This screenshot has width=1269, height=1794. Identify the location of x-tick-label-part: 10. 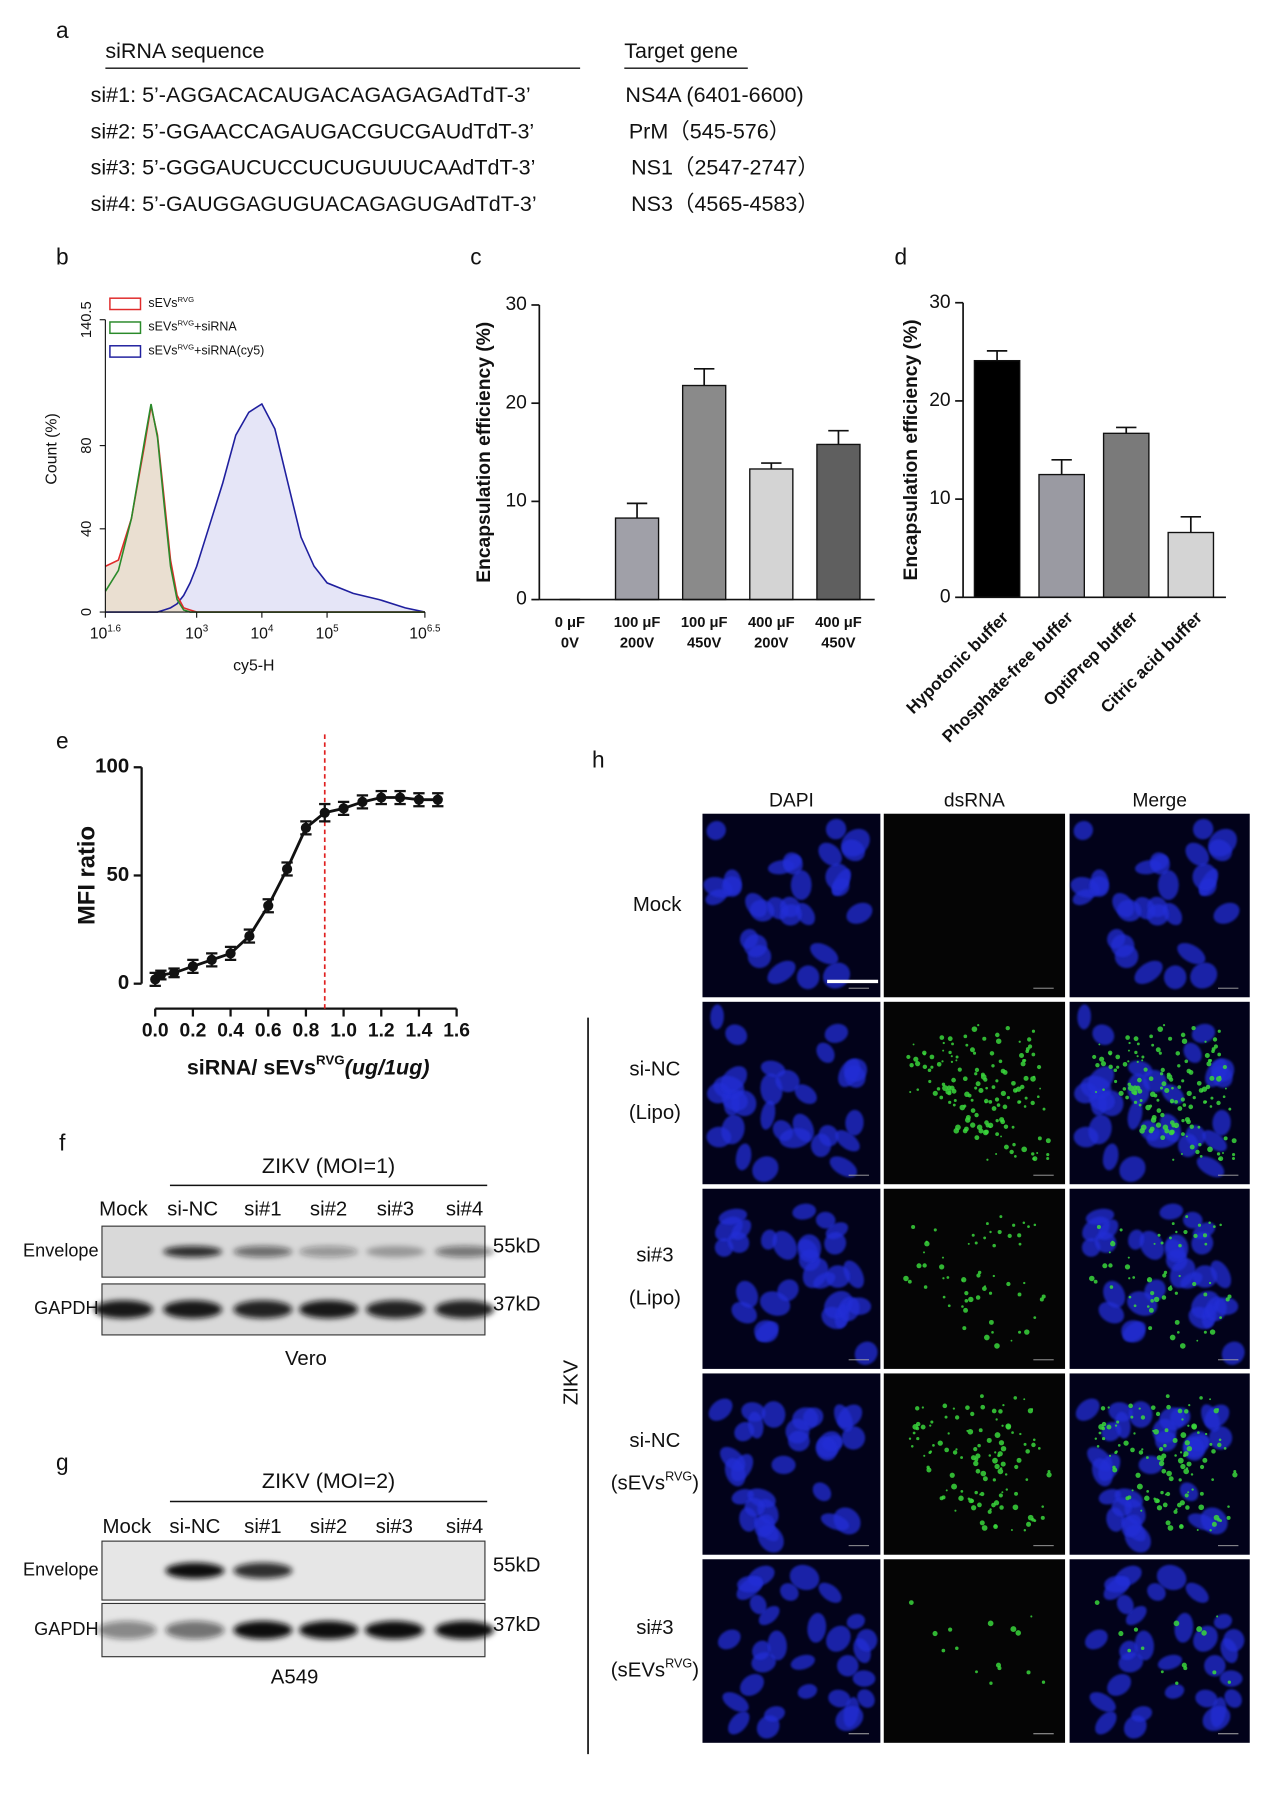
(259, 634).